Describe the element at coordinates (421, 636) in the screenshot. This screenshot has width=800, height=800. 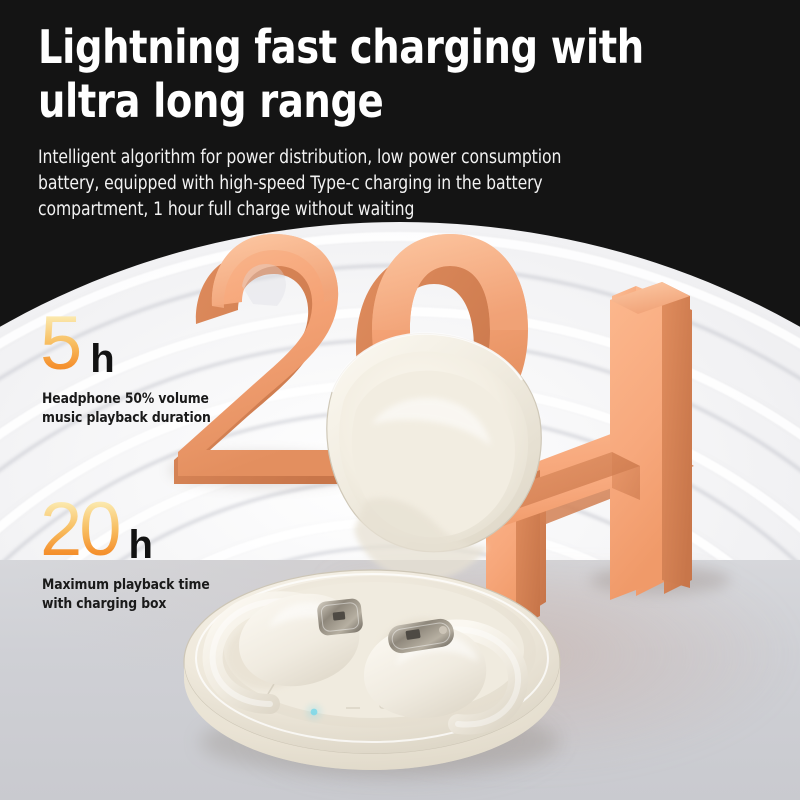
I see `earbud-touch-plate-right` at that location.